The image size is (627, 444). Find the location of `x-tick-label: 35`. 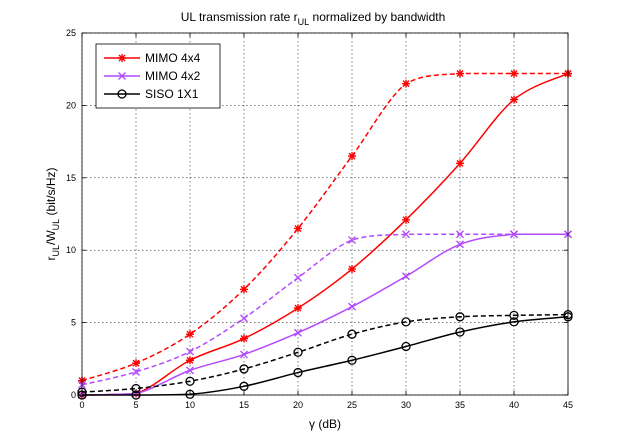

x-tick-label: 35 is located at coordinates (460, 405).